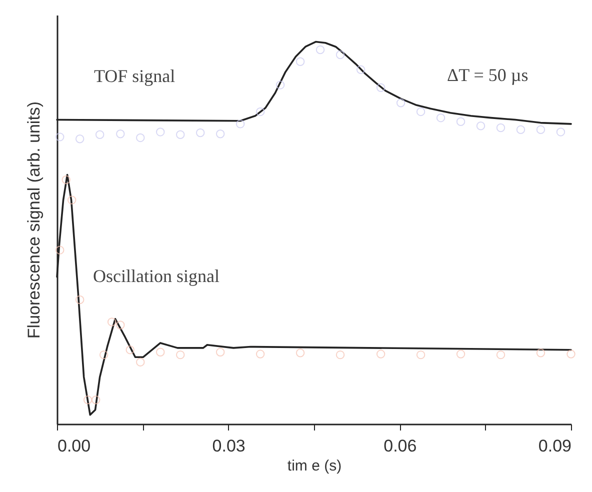 The height and width of the screenshot is (492, 592). I want to click on series-label: TOF signal, so click(135, 76).